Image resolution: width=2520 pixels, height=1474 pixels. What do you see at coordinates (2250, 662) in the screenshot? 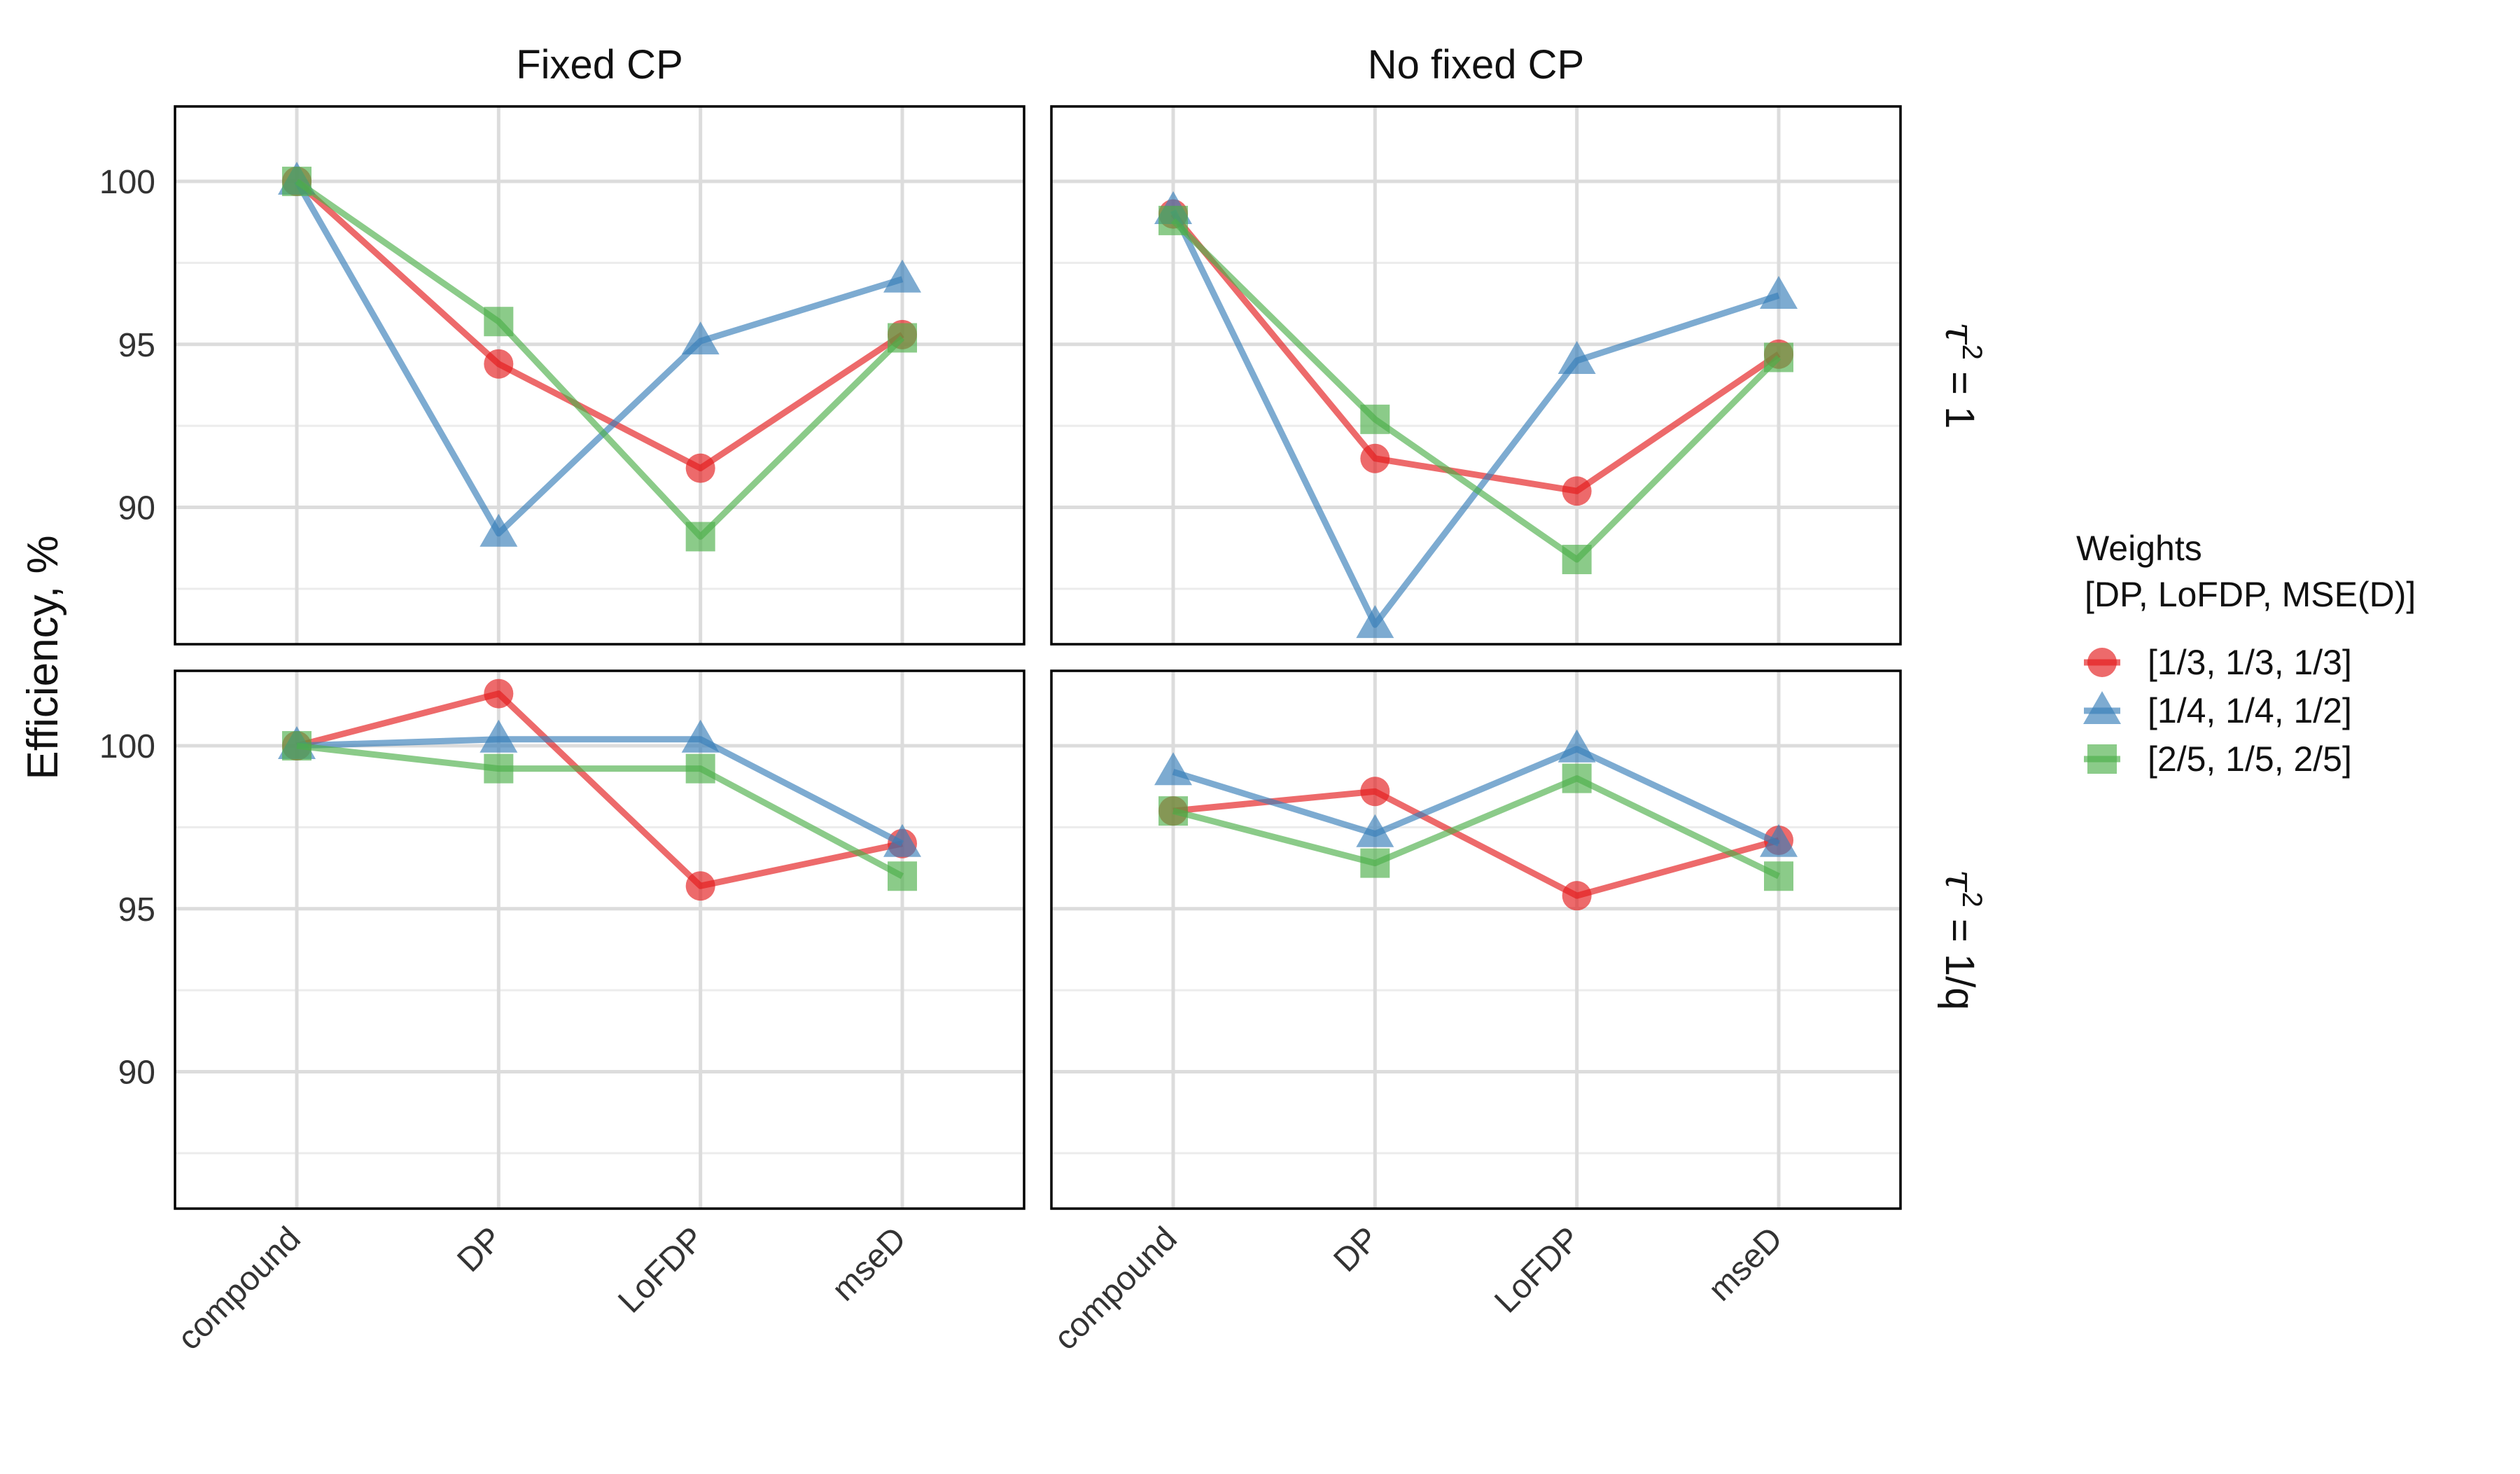
I see `legend-label: [1/3, 1/3, 1/3]` at bounding box center [2250, 662].